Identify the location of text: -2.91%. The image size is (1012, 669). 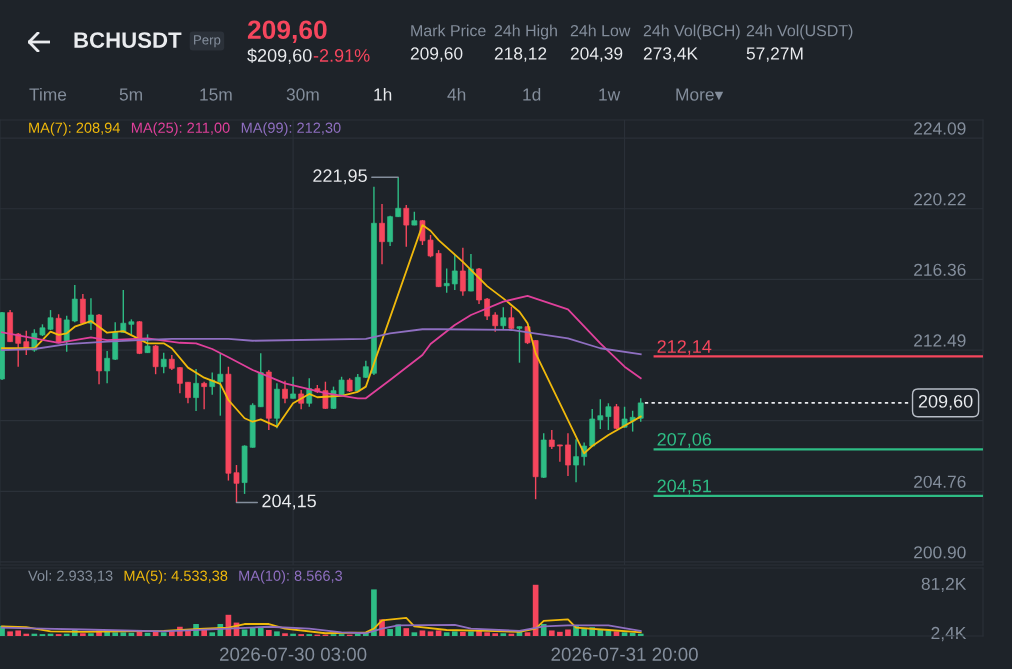
(341, 55).